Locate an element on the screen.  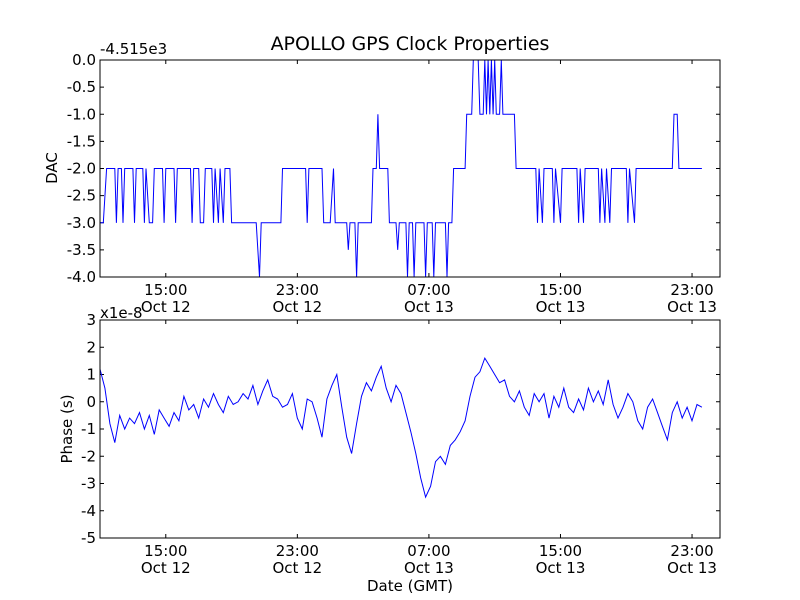
dac-offset-label: -4.515e3 is located at coordinates (133, 49).